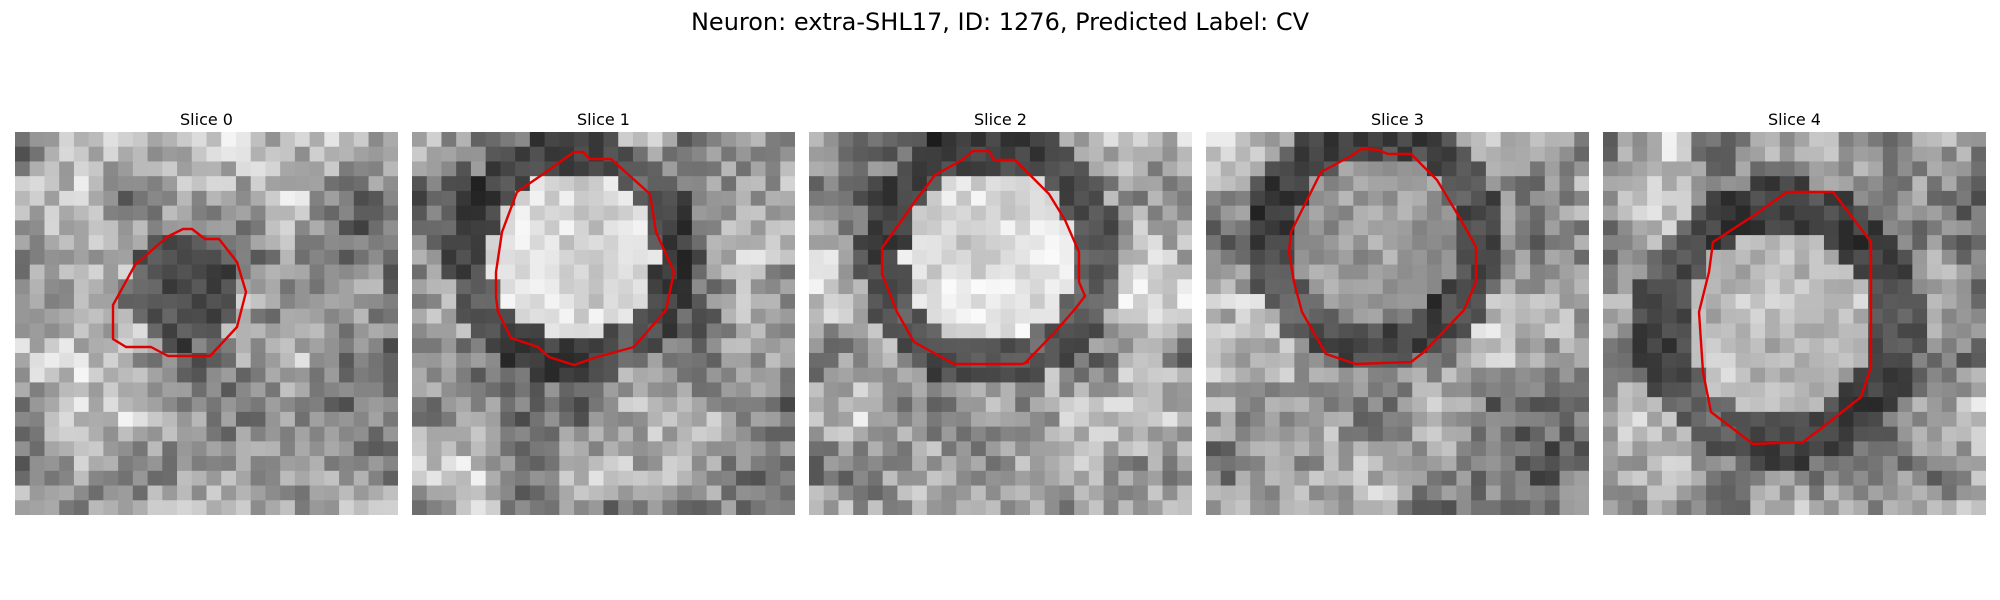  What do you see at coordinates (1397, 119) in the screenshot?
I see `slice-title: Slice 3` at bounding box center [1397, 119].